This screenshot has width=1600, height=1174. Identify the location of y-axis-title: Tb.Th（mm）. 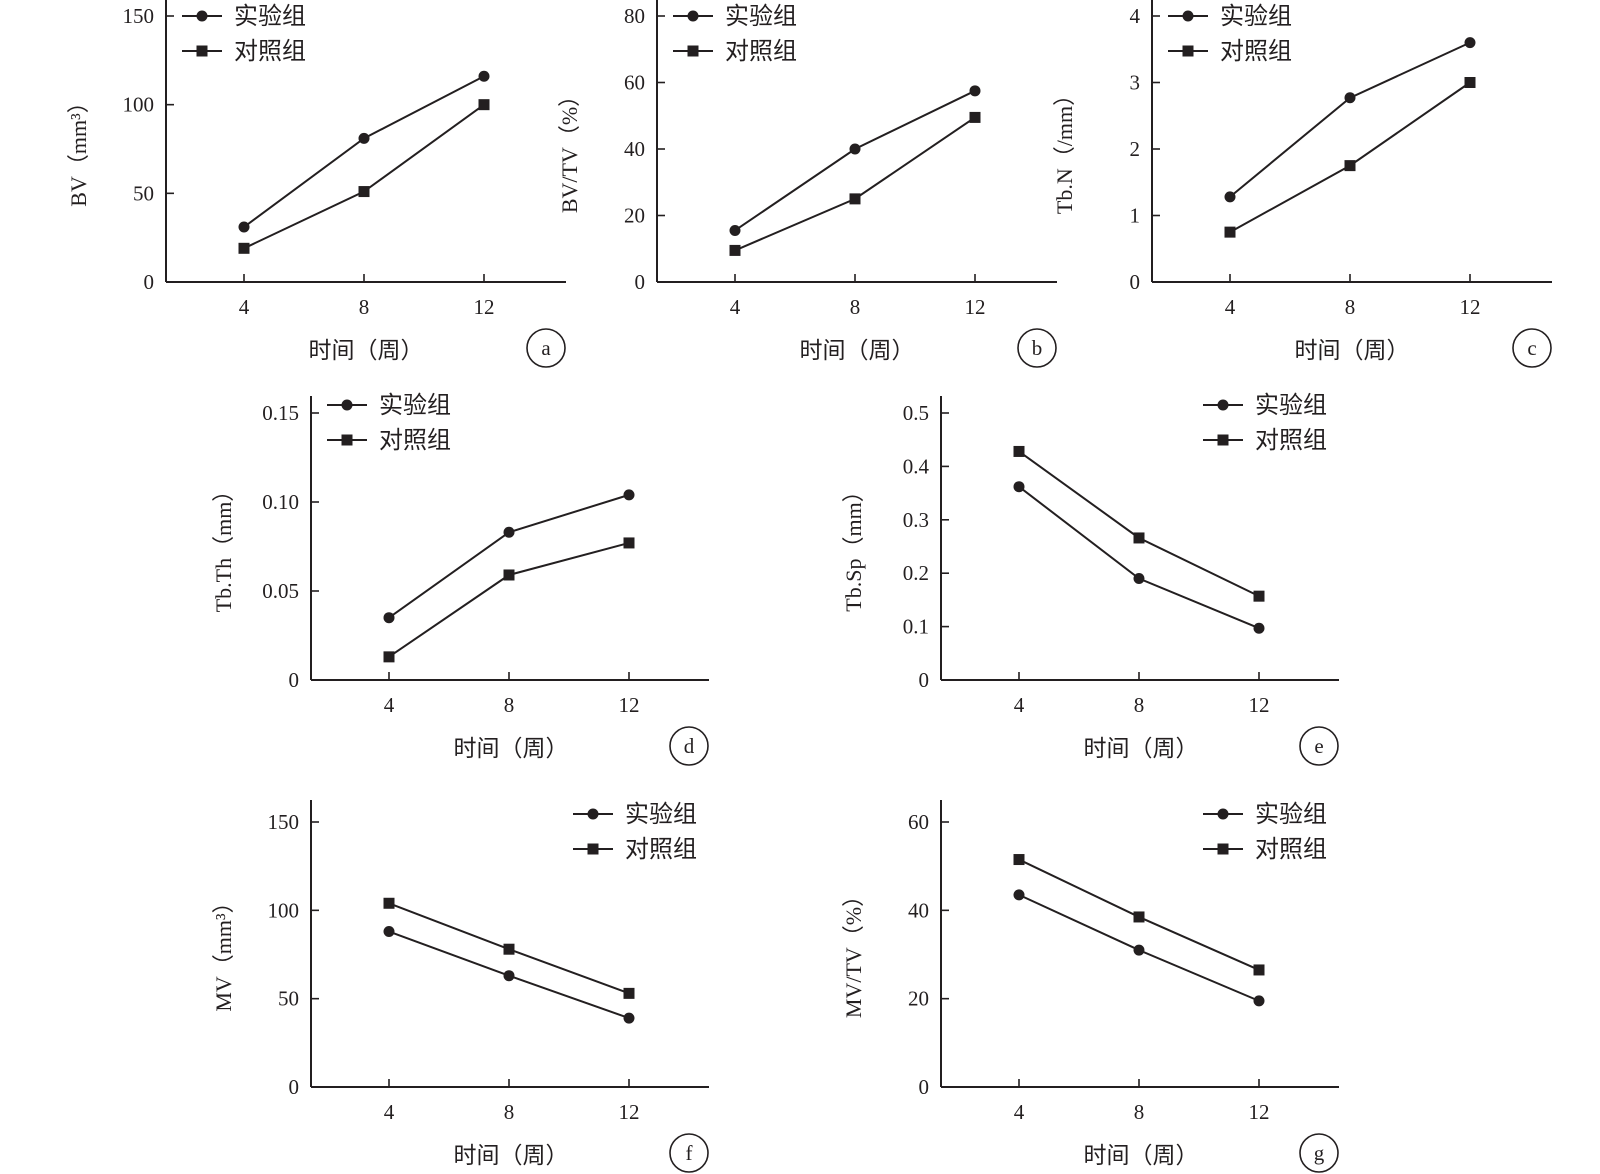
(223, 546).